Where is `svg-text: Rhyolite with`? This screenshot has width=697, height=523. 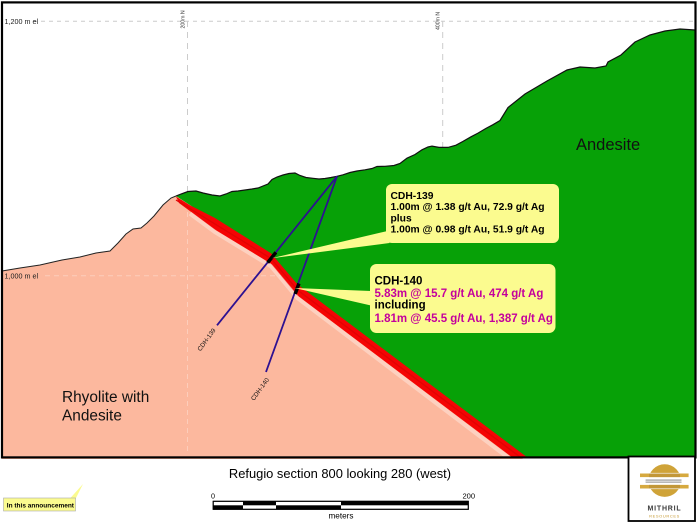
svg-text: Rhyolite with is located at coordinates (105, 397).